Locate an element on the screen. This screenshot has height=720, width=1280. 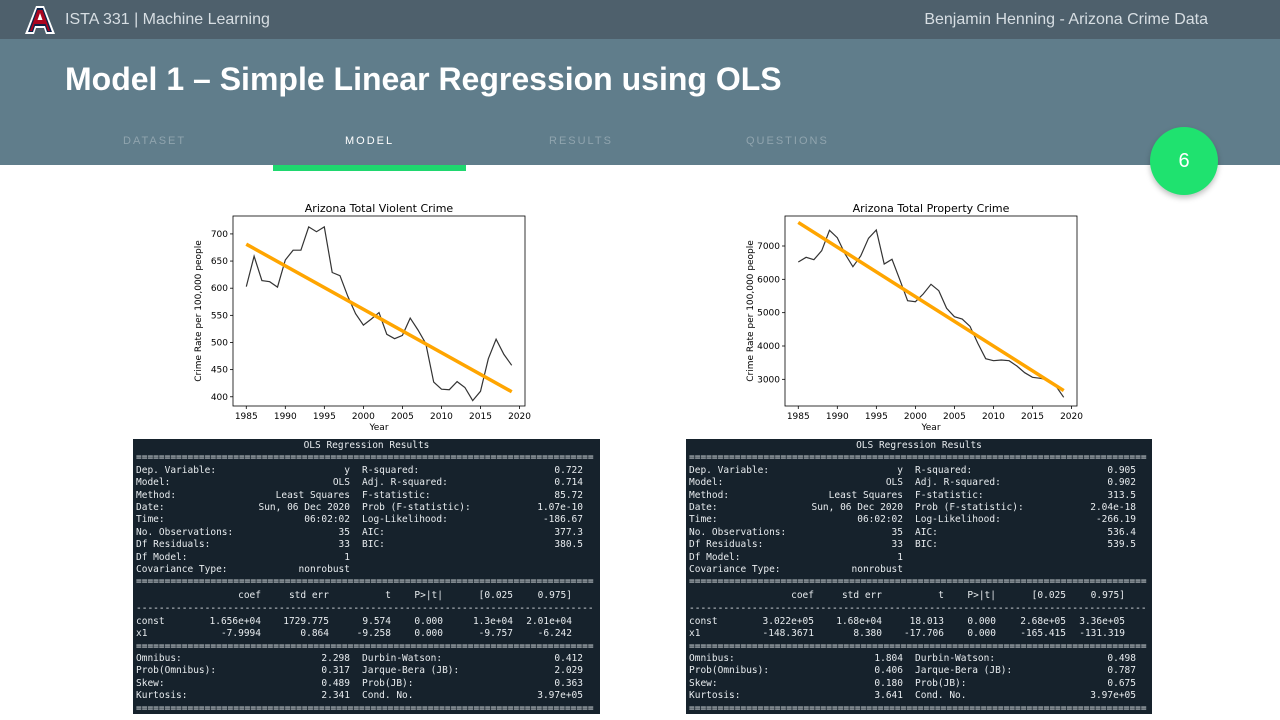
summary-label: Covariance Type: is located at coordinates (182, 570).